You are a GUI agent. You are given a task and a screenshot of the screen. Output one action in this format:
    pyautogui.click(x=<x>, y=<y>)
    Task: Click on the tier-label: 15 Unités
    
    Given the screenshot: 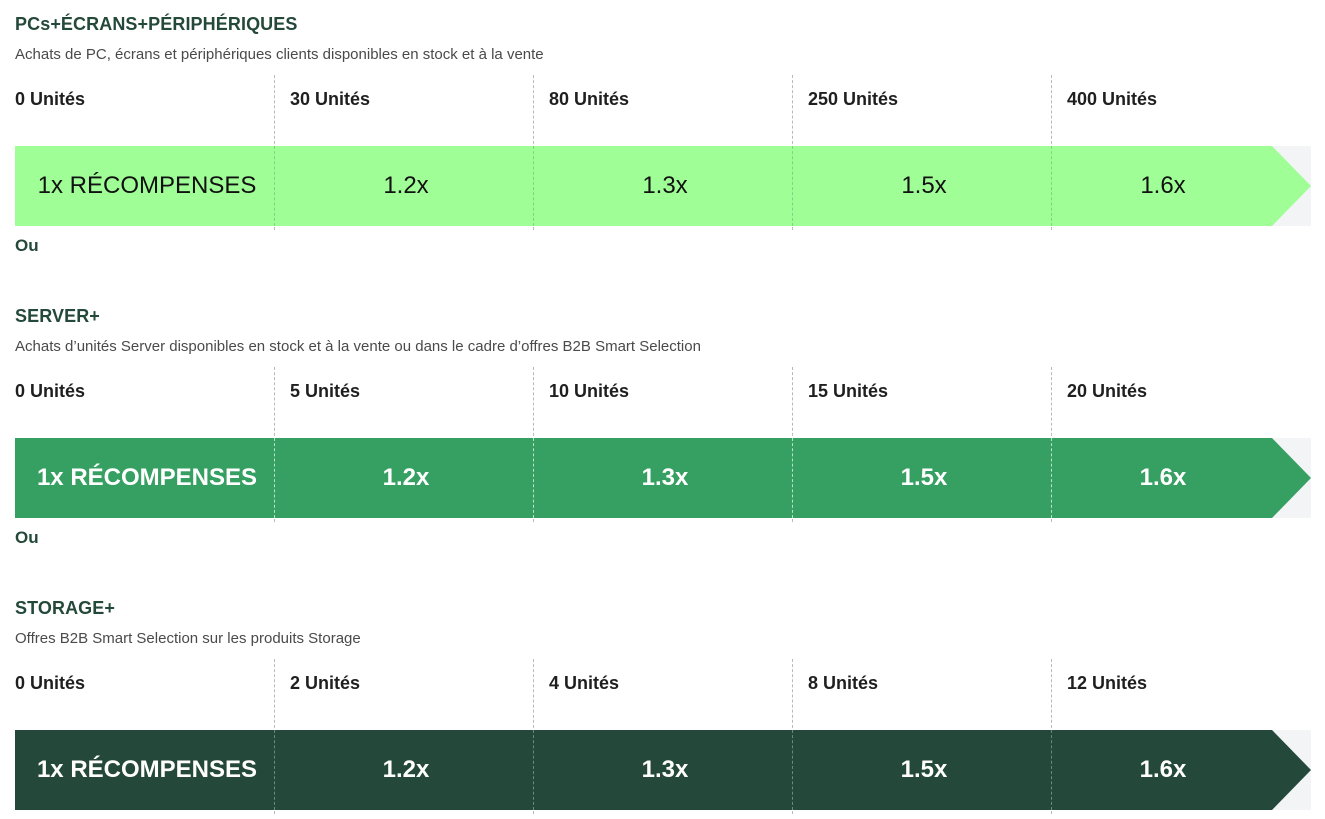 What is the action you would take?
    pyautogui.click(x=848, y=391)
    